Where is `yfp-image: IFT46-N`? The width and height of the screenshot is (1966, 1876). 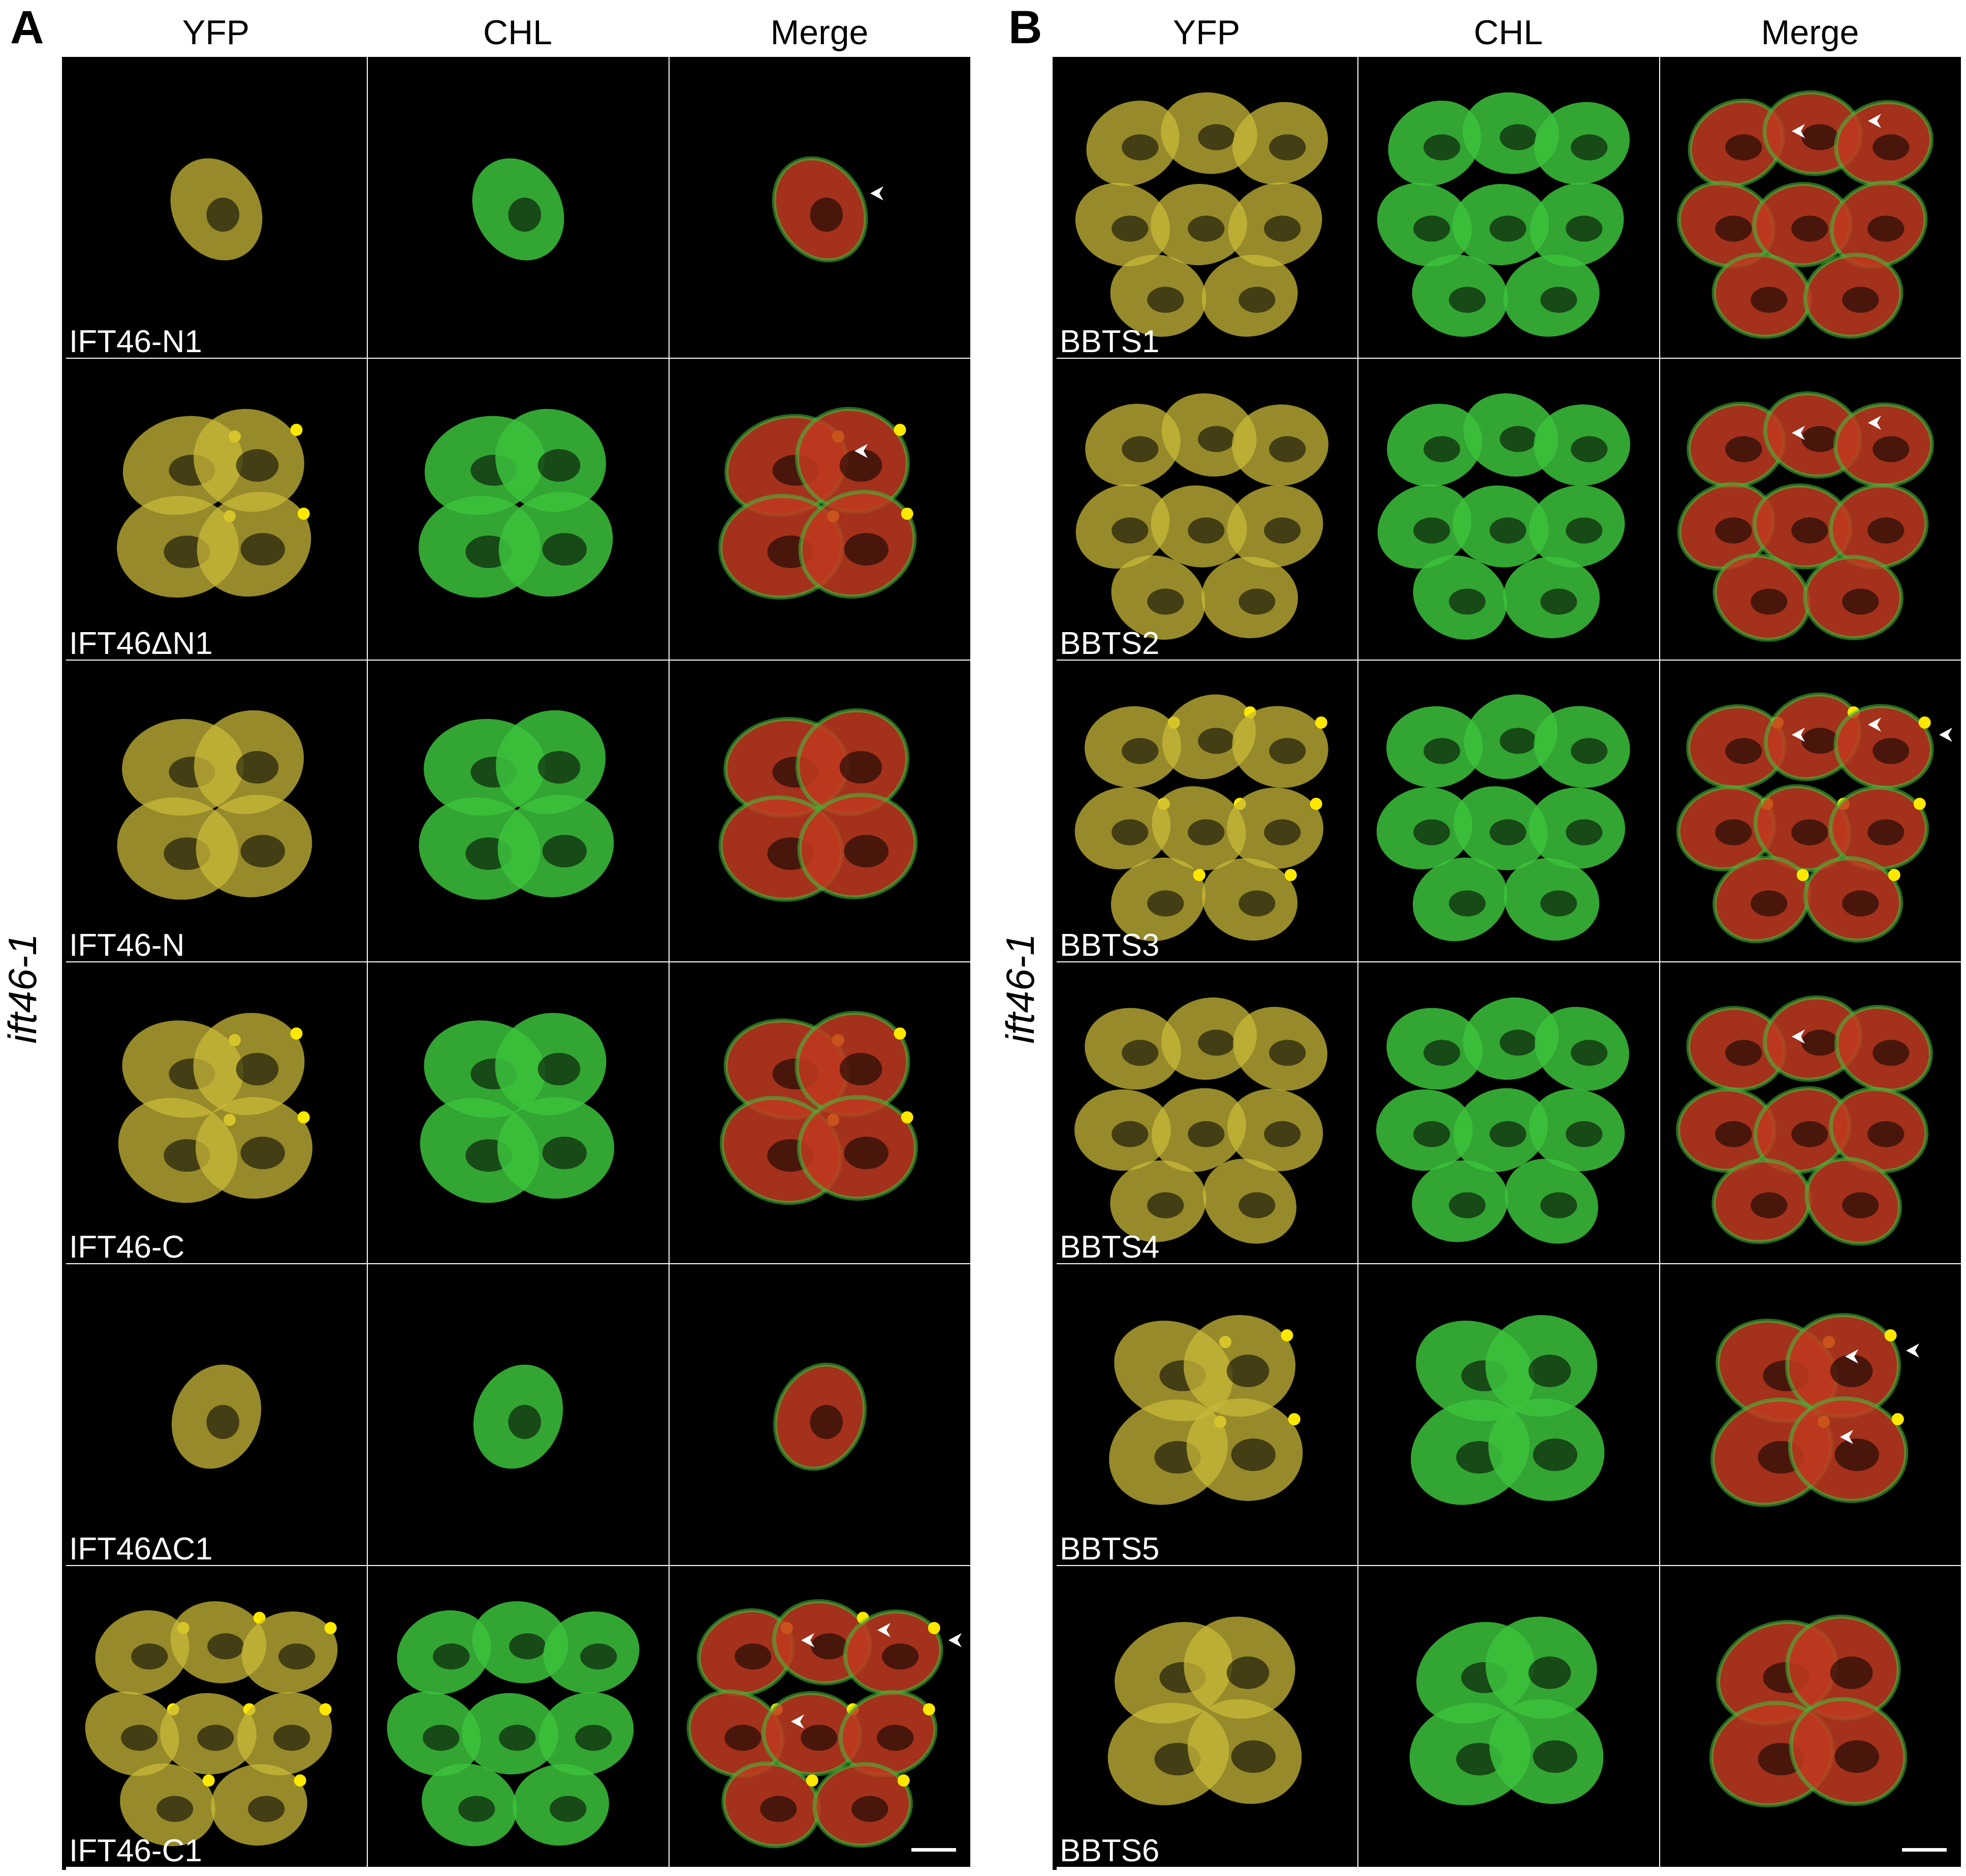 yfp-image: IFT46-N is located at coordinates (217, 811).